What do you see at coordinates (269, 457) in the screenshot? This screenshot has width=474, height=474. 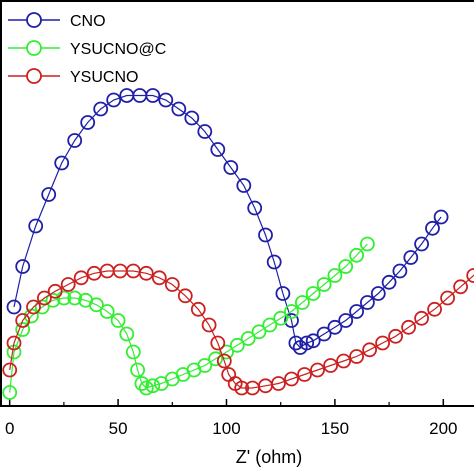 I see `x-axis-title: Z' (ohm)` at bounding box center [269, 457].